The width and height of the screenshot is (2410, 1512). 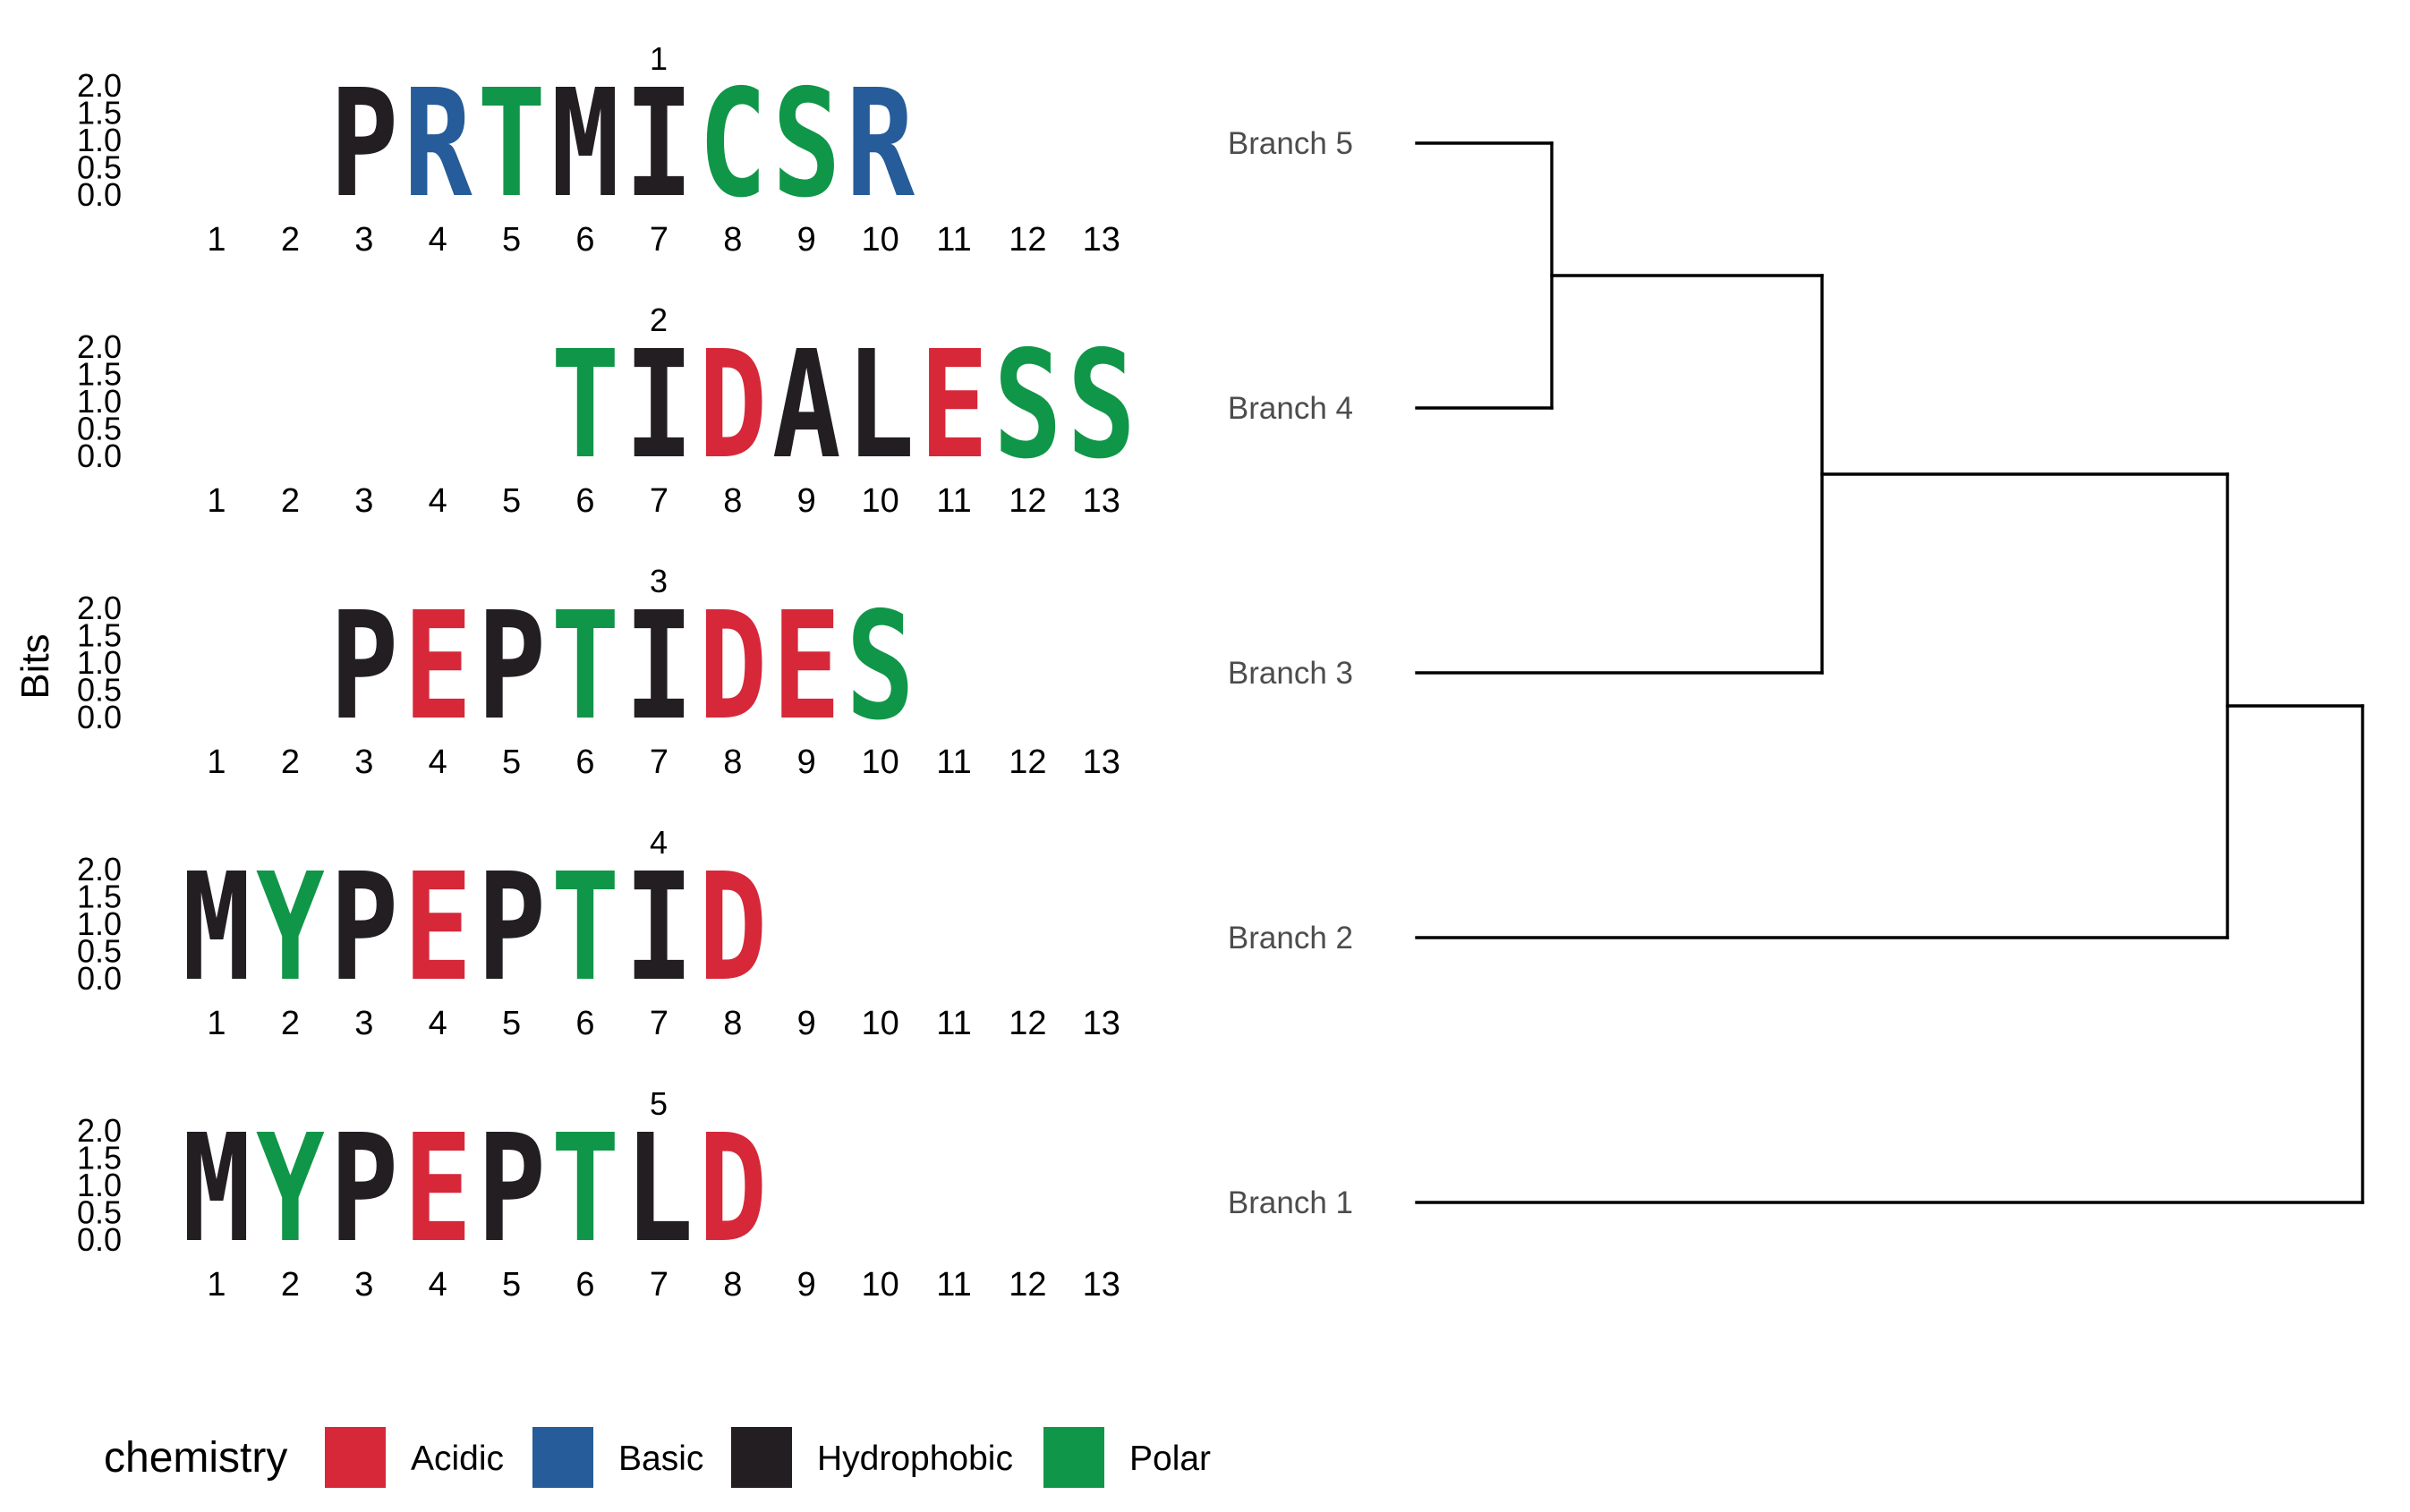 What do you see at coordinates (290, 1189) in the screenshot?
I see `logo-letter: Y` at bounding box center [290, 1189].